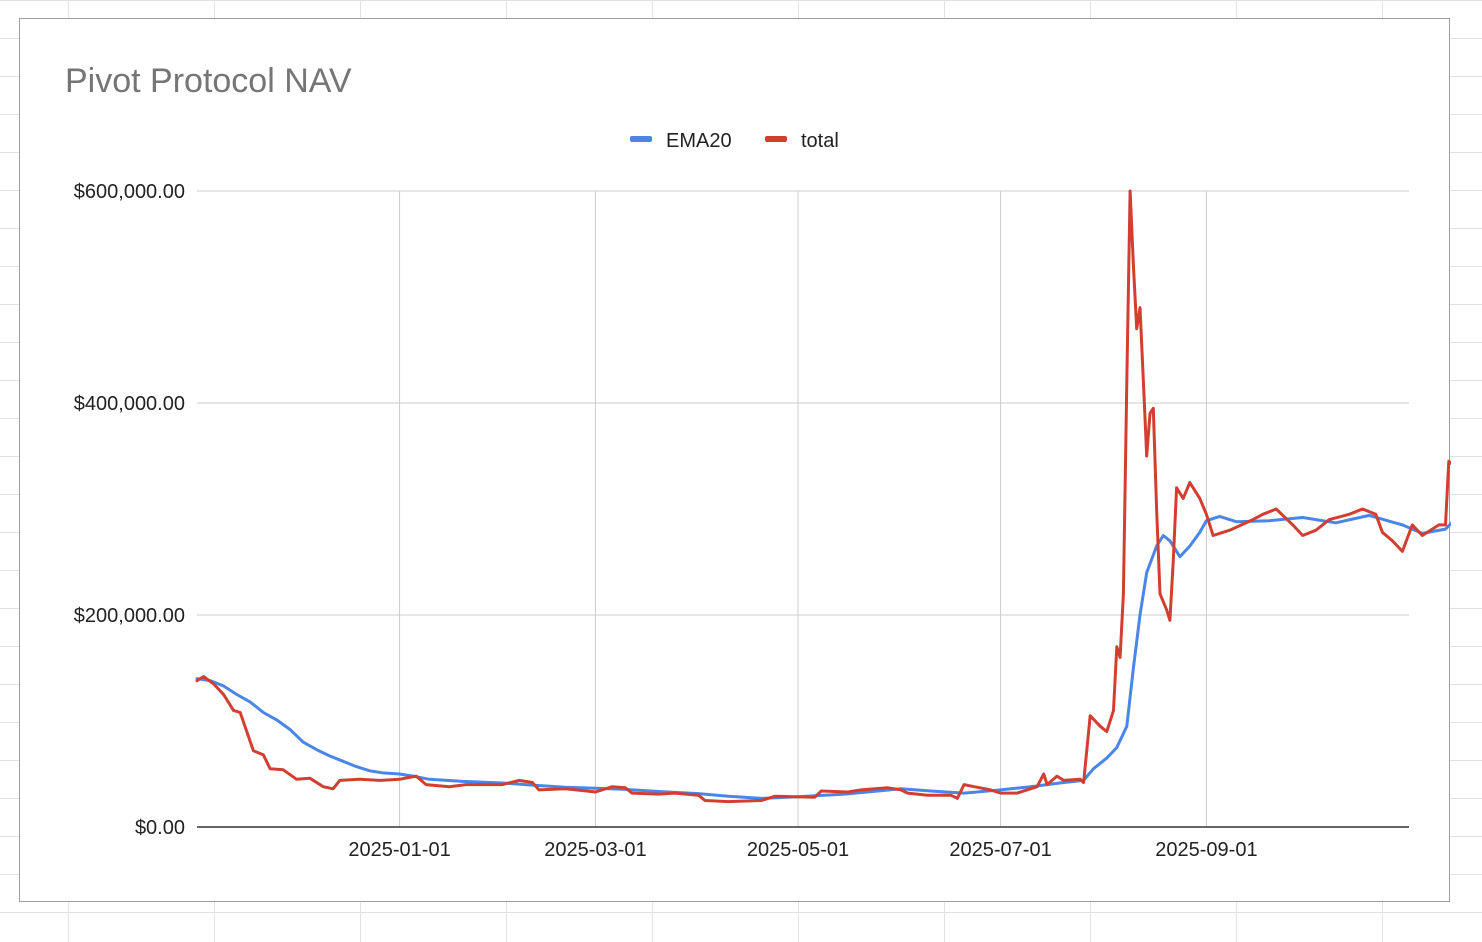 The height and width of the screenshot is (942, 1482). What do you see at coordinates (1000, 850) in the screenshot?
I see `x-tick-label: 2025-07-01` at bounding box center [1000, 850].